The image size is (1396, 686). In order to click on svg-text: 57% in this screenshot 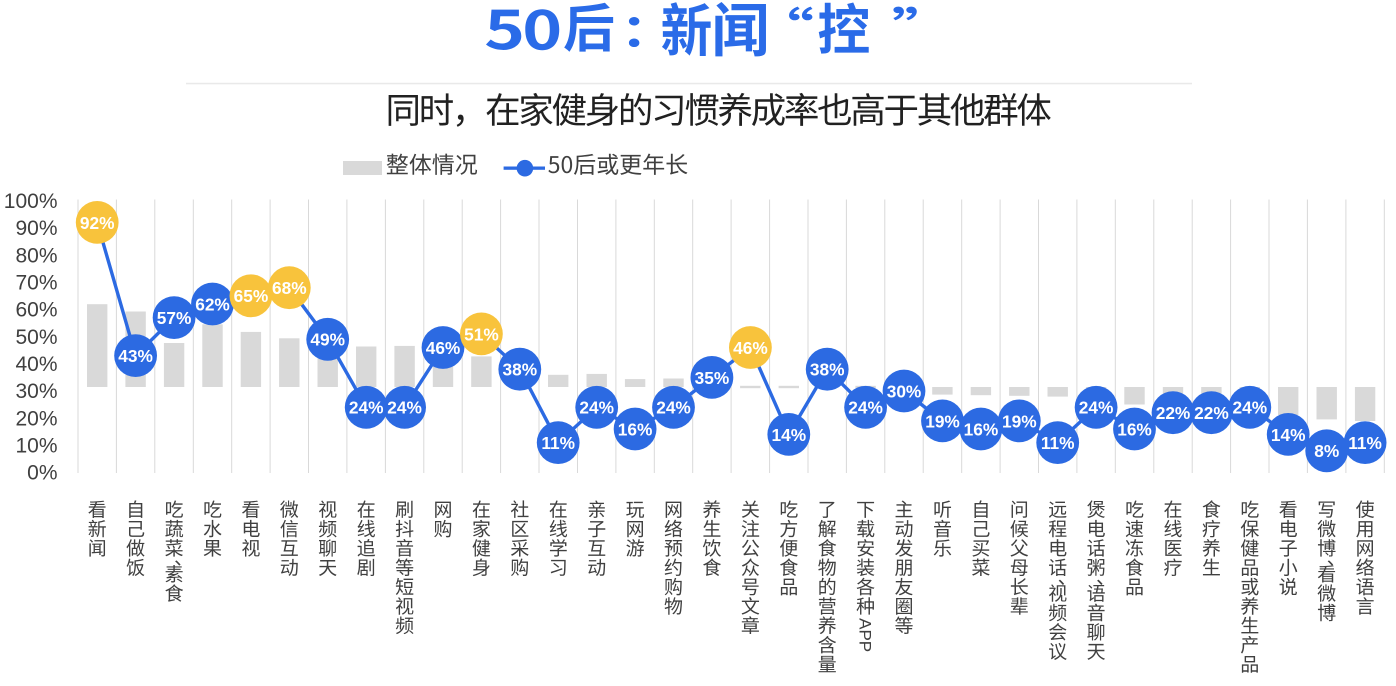, I will do `click(174, 318)`.